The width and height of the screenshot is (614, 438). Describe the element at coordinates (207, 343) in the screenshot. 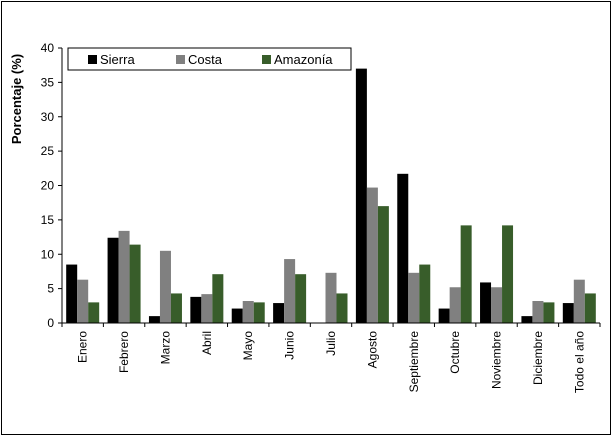

I see `x-category-label: Abril` at that location.